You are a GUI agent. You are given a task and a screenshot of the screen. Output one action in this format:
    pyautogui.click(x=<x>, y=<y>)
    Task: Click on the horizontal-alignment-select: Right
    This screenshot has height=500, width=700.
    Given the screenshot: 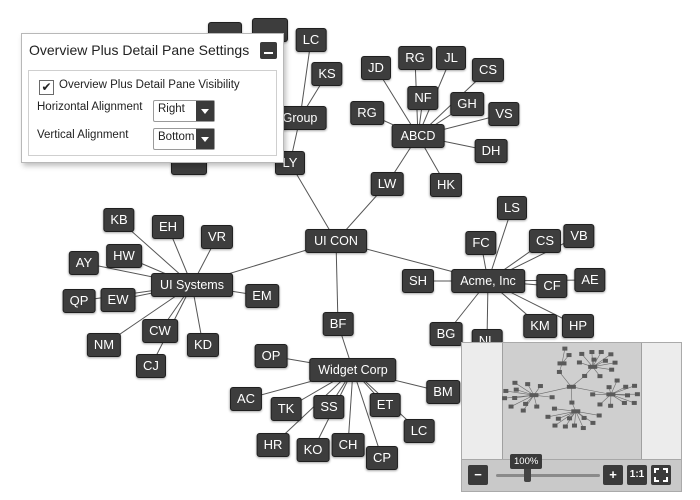 What is the action you would take?
    pyautogui.click(x=184, y=111)
    